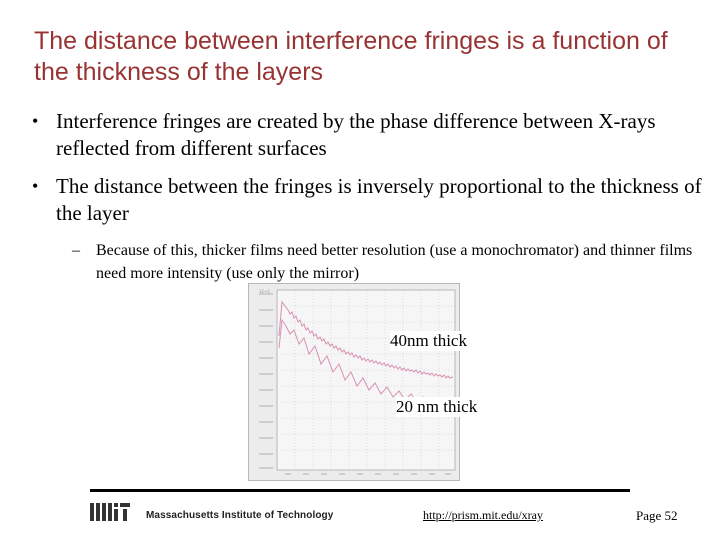 The image size is (720, 540). What do you see at coordinates (428, 341) in the screenshot?
I see `label-40nm-thick: 40nm thick` at bounding box center [428, 341].